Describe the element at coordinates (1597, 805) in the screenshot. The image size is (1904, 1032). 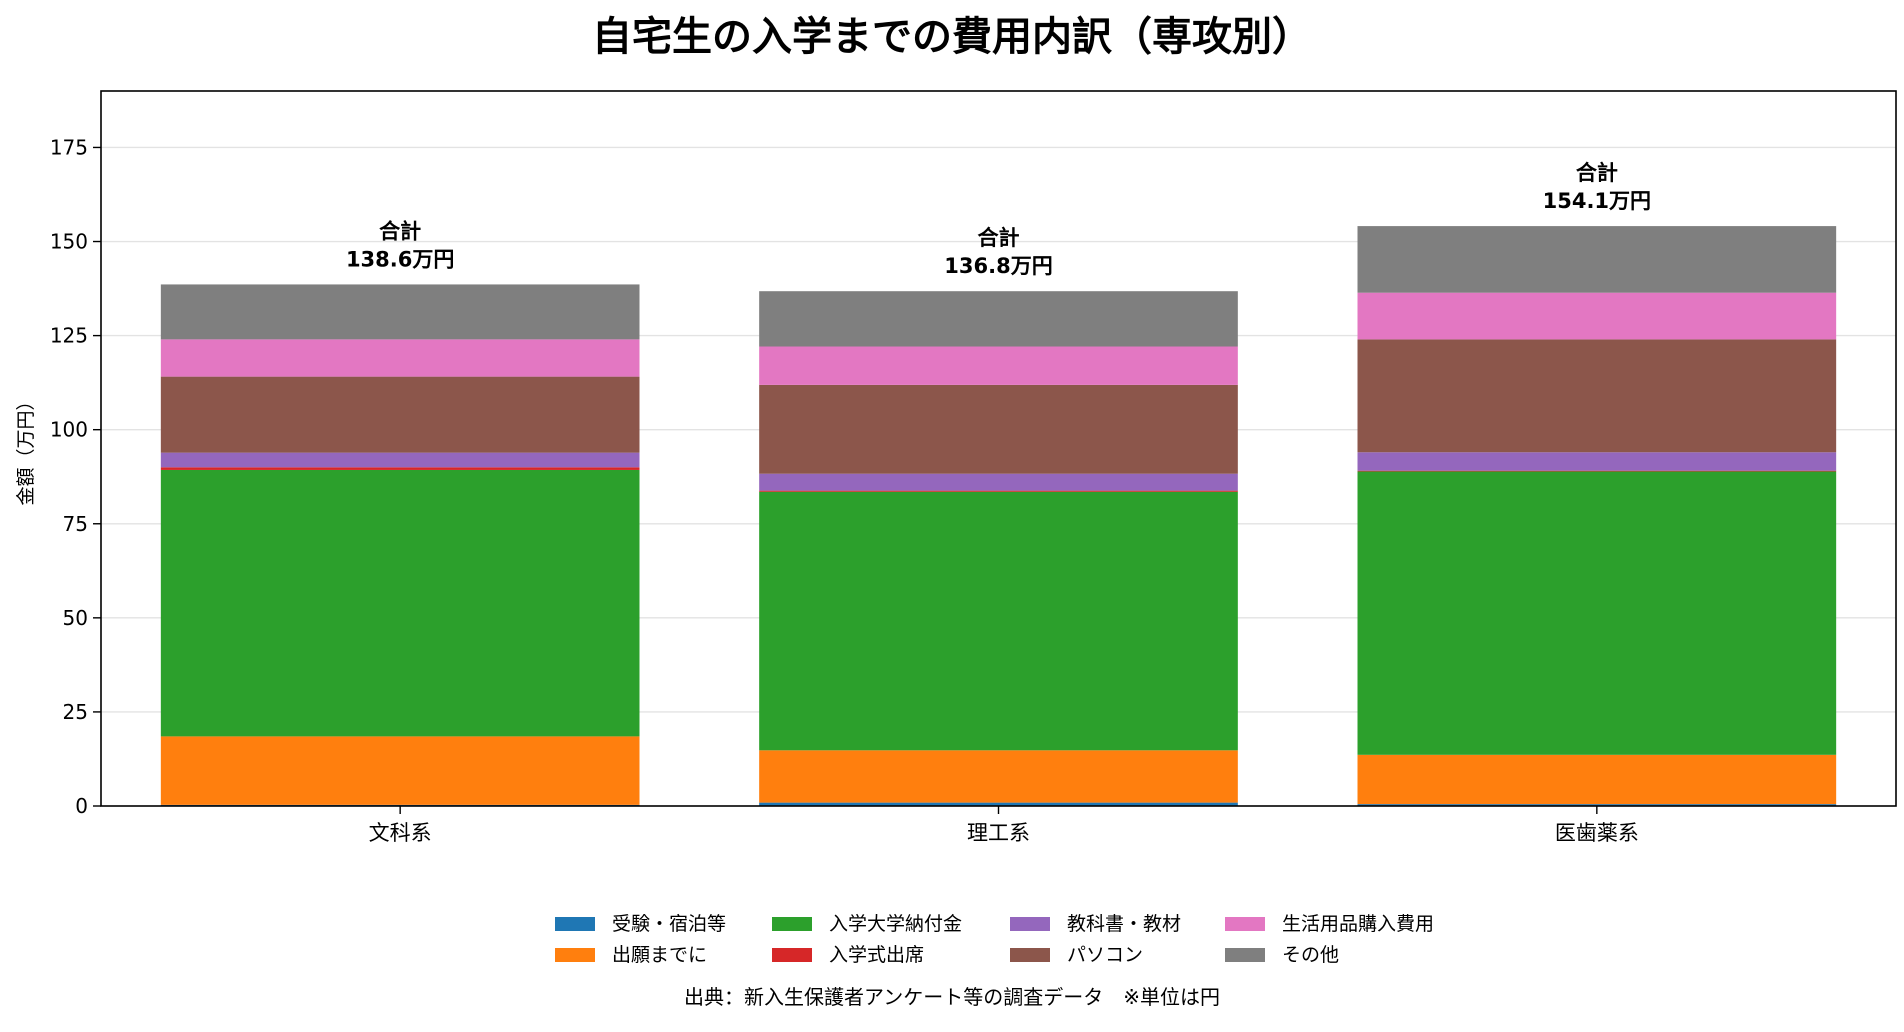
I see `bar-segment-医歯薬系-受験・宿泊等` at that location.